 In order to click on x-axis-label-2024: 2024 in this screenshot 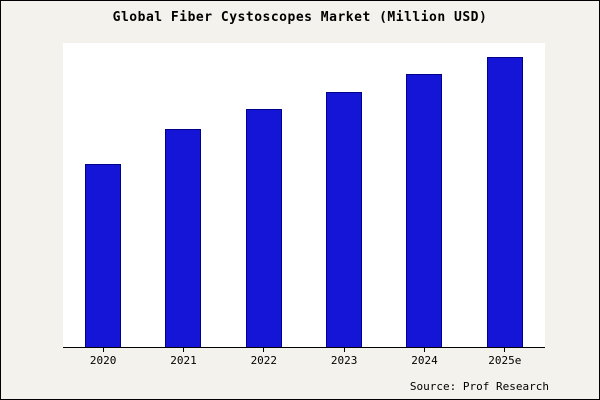, I will do `click(424, 360)`.